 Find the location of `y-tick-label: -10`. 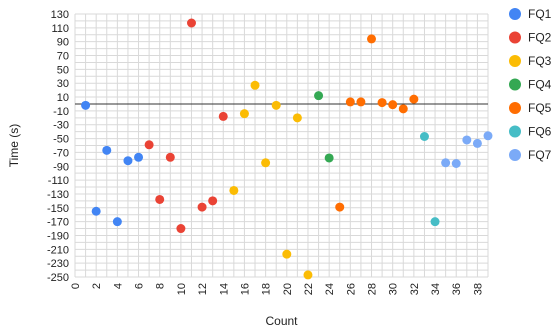

y-tick-label: -10 is located at coordinates (61, 112).